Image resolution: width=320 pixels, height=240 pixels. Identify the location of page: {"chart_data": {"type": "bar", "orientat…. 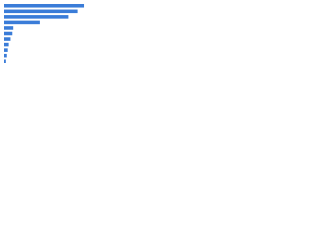
(50, 35).